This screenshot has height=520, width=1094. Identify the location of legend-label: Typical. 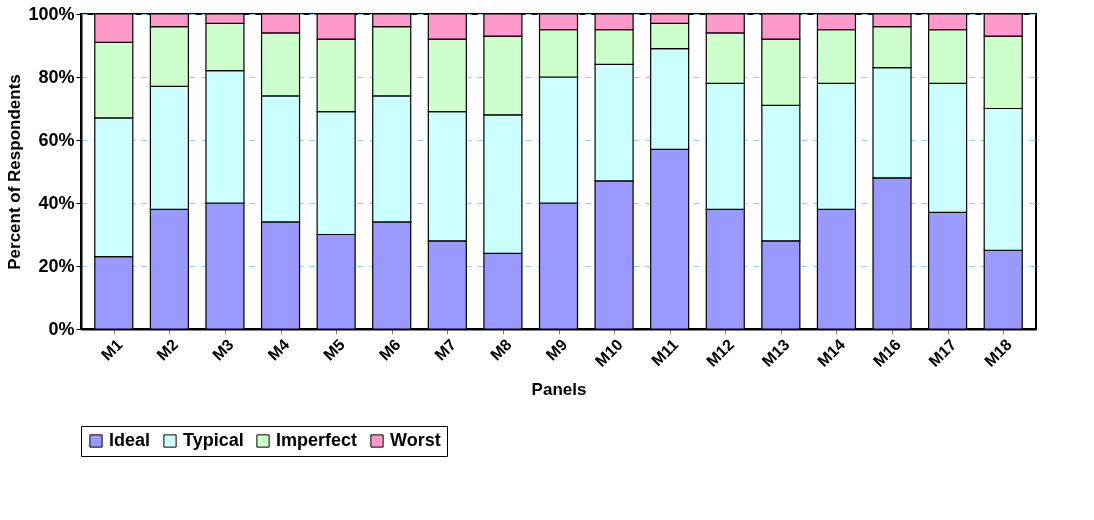
(213, 440).